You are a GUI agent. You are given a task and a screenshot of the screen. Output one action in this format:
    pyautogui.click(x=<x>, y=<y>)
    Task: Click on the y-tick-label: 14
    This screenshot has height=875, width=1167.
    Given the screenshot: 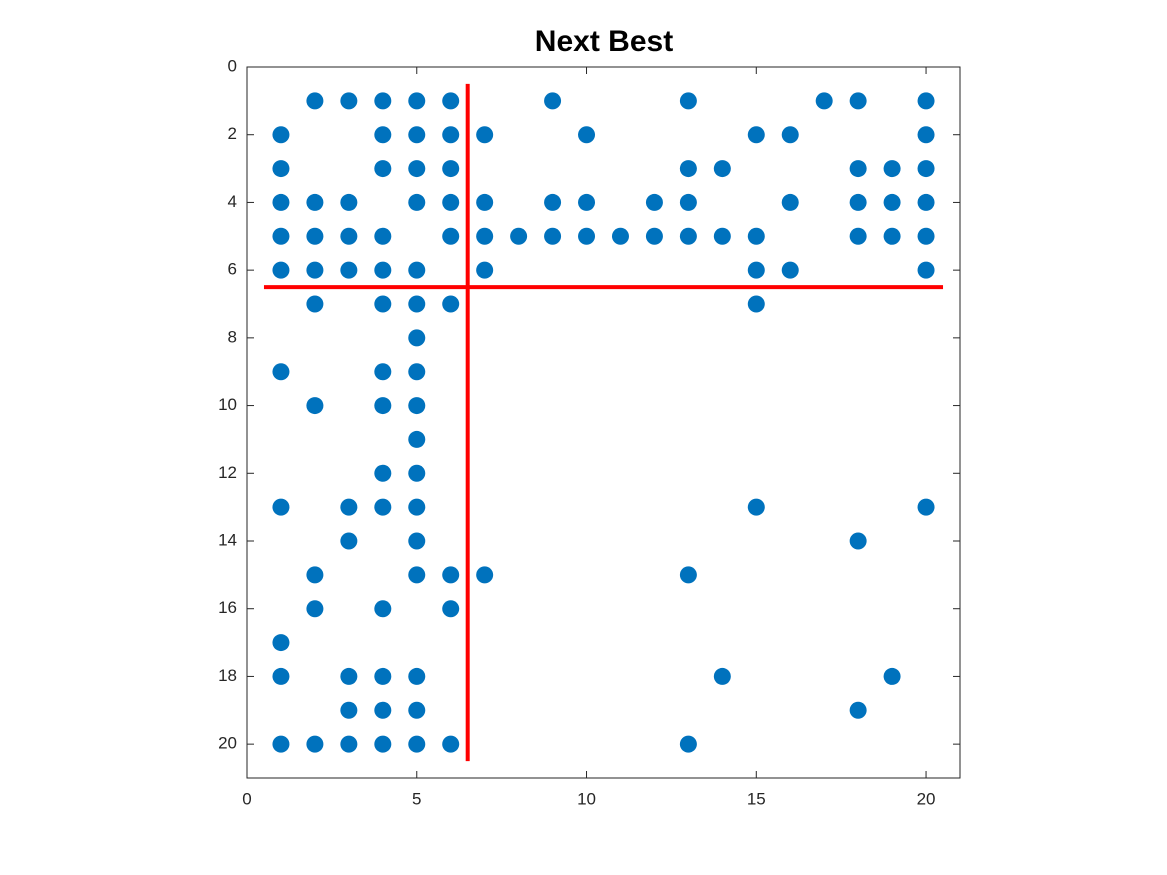 What is the action you would take?
    pyautogui.click(x=227, y=539)
    